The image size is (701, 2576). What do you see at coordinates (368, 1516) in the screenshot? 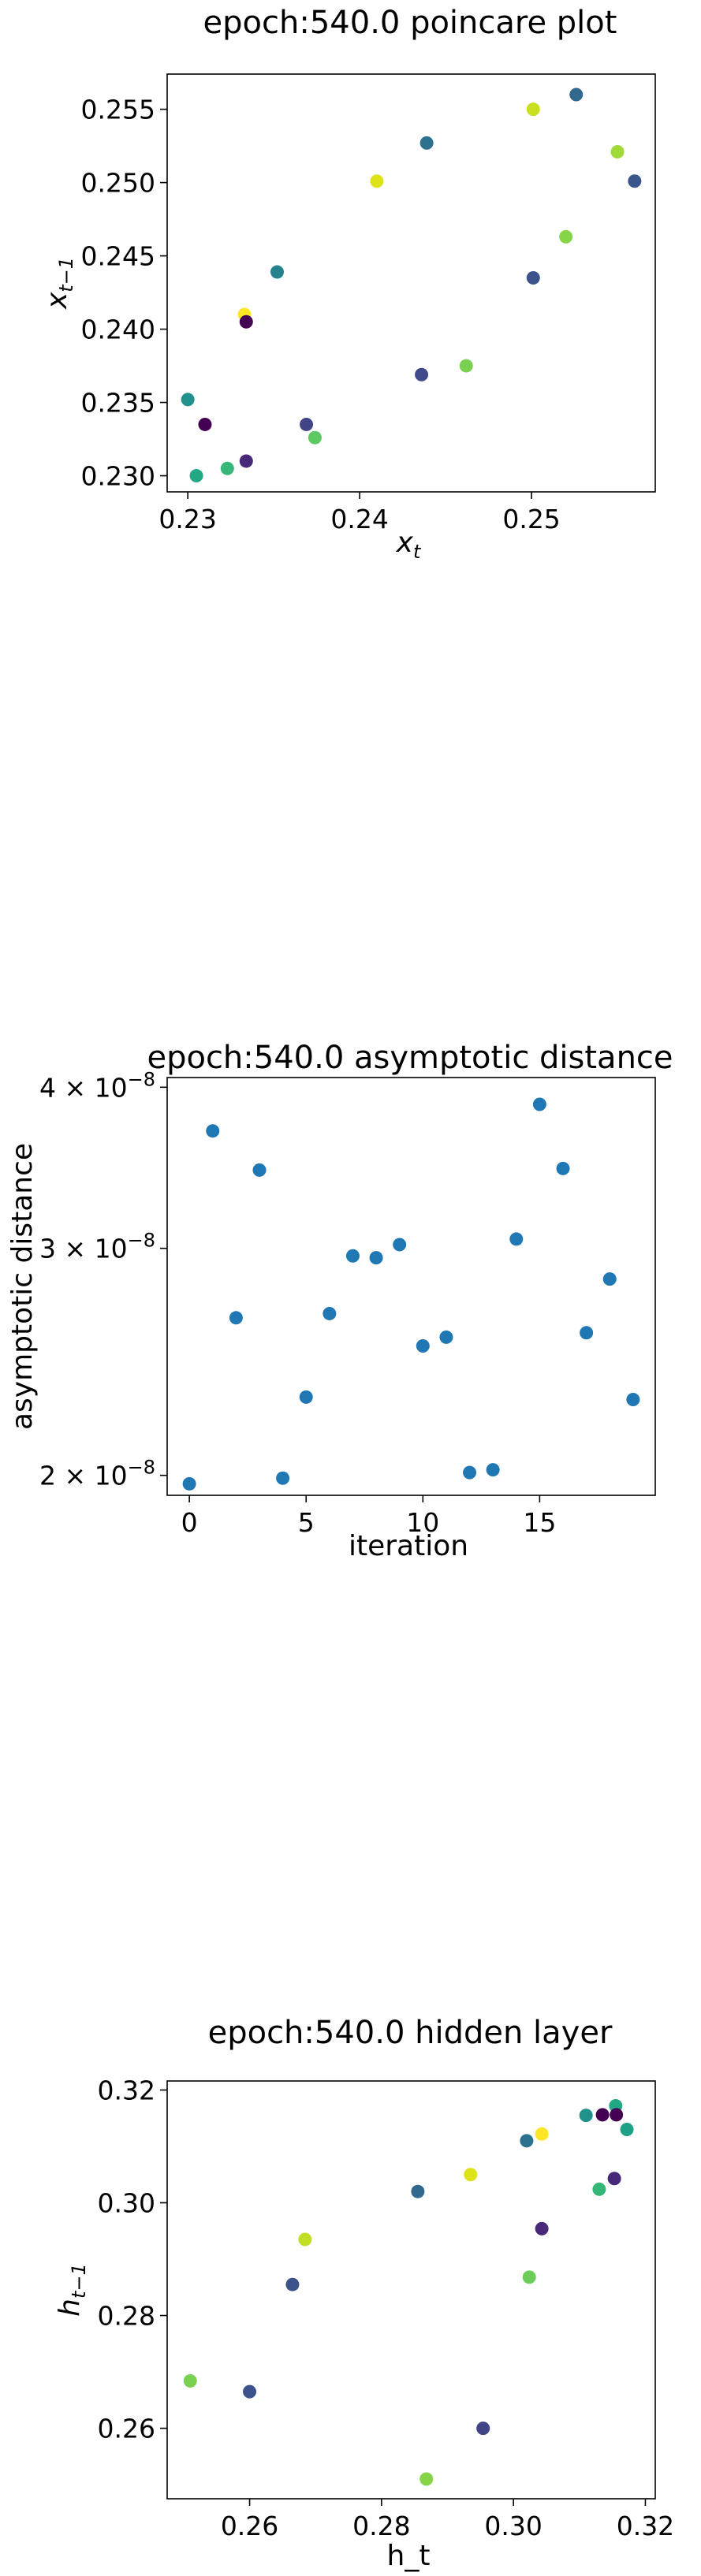
I see `asymptotic-x-ticks: 0 5 10 15` at bounding box center [368, 1516].